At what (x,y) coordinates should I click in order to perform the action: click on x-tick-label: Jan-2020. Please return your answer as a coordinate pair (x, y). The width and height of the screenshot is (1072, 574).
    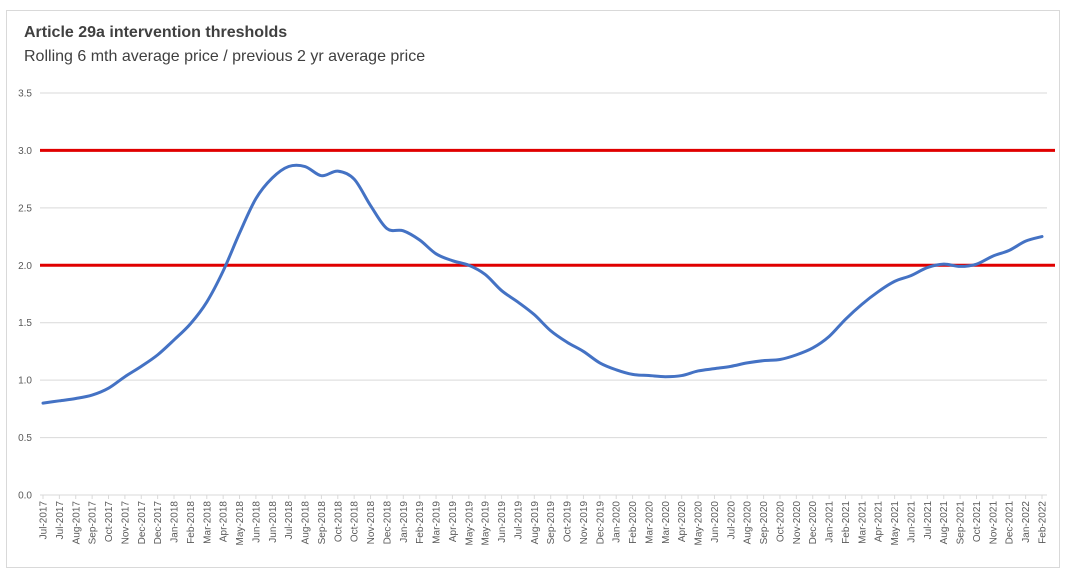
    Looking at the image, I should click on (617, 522).